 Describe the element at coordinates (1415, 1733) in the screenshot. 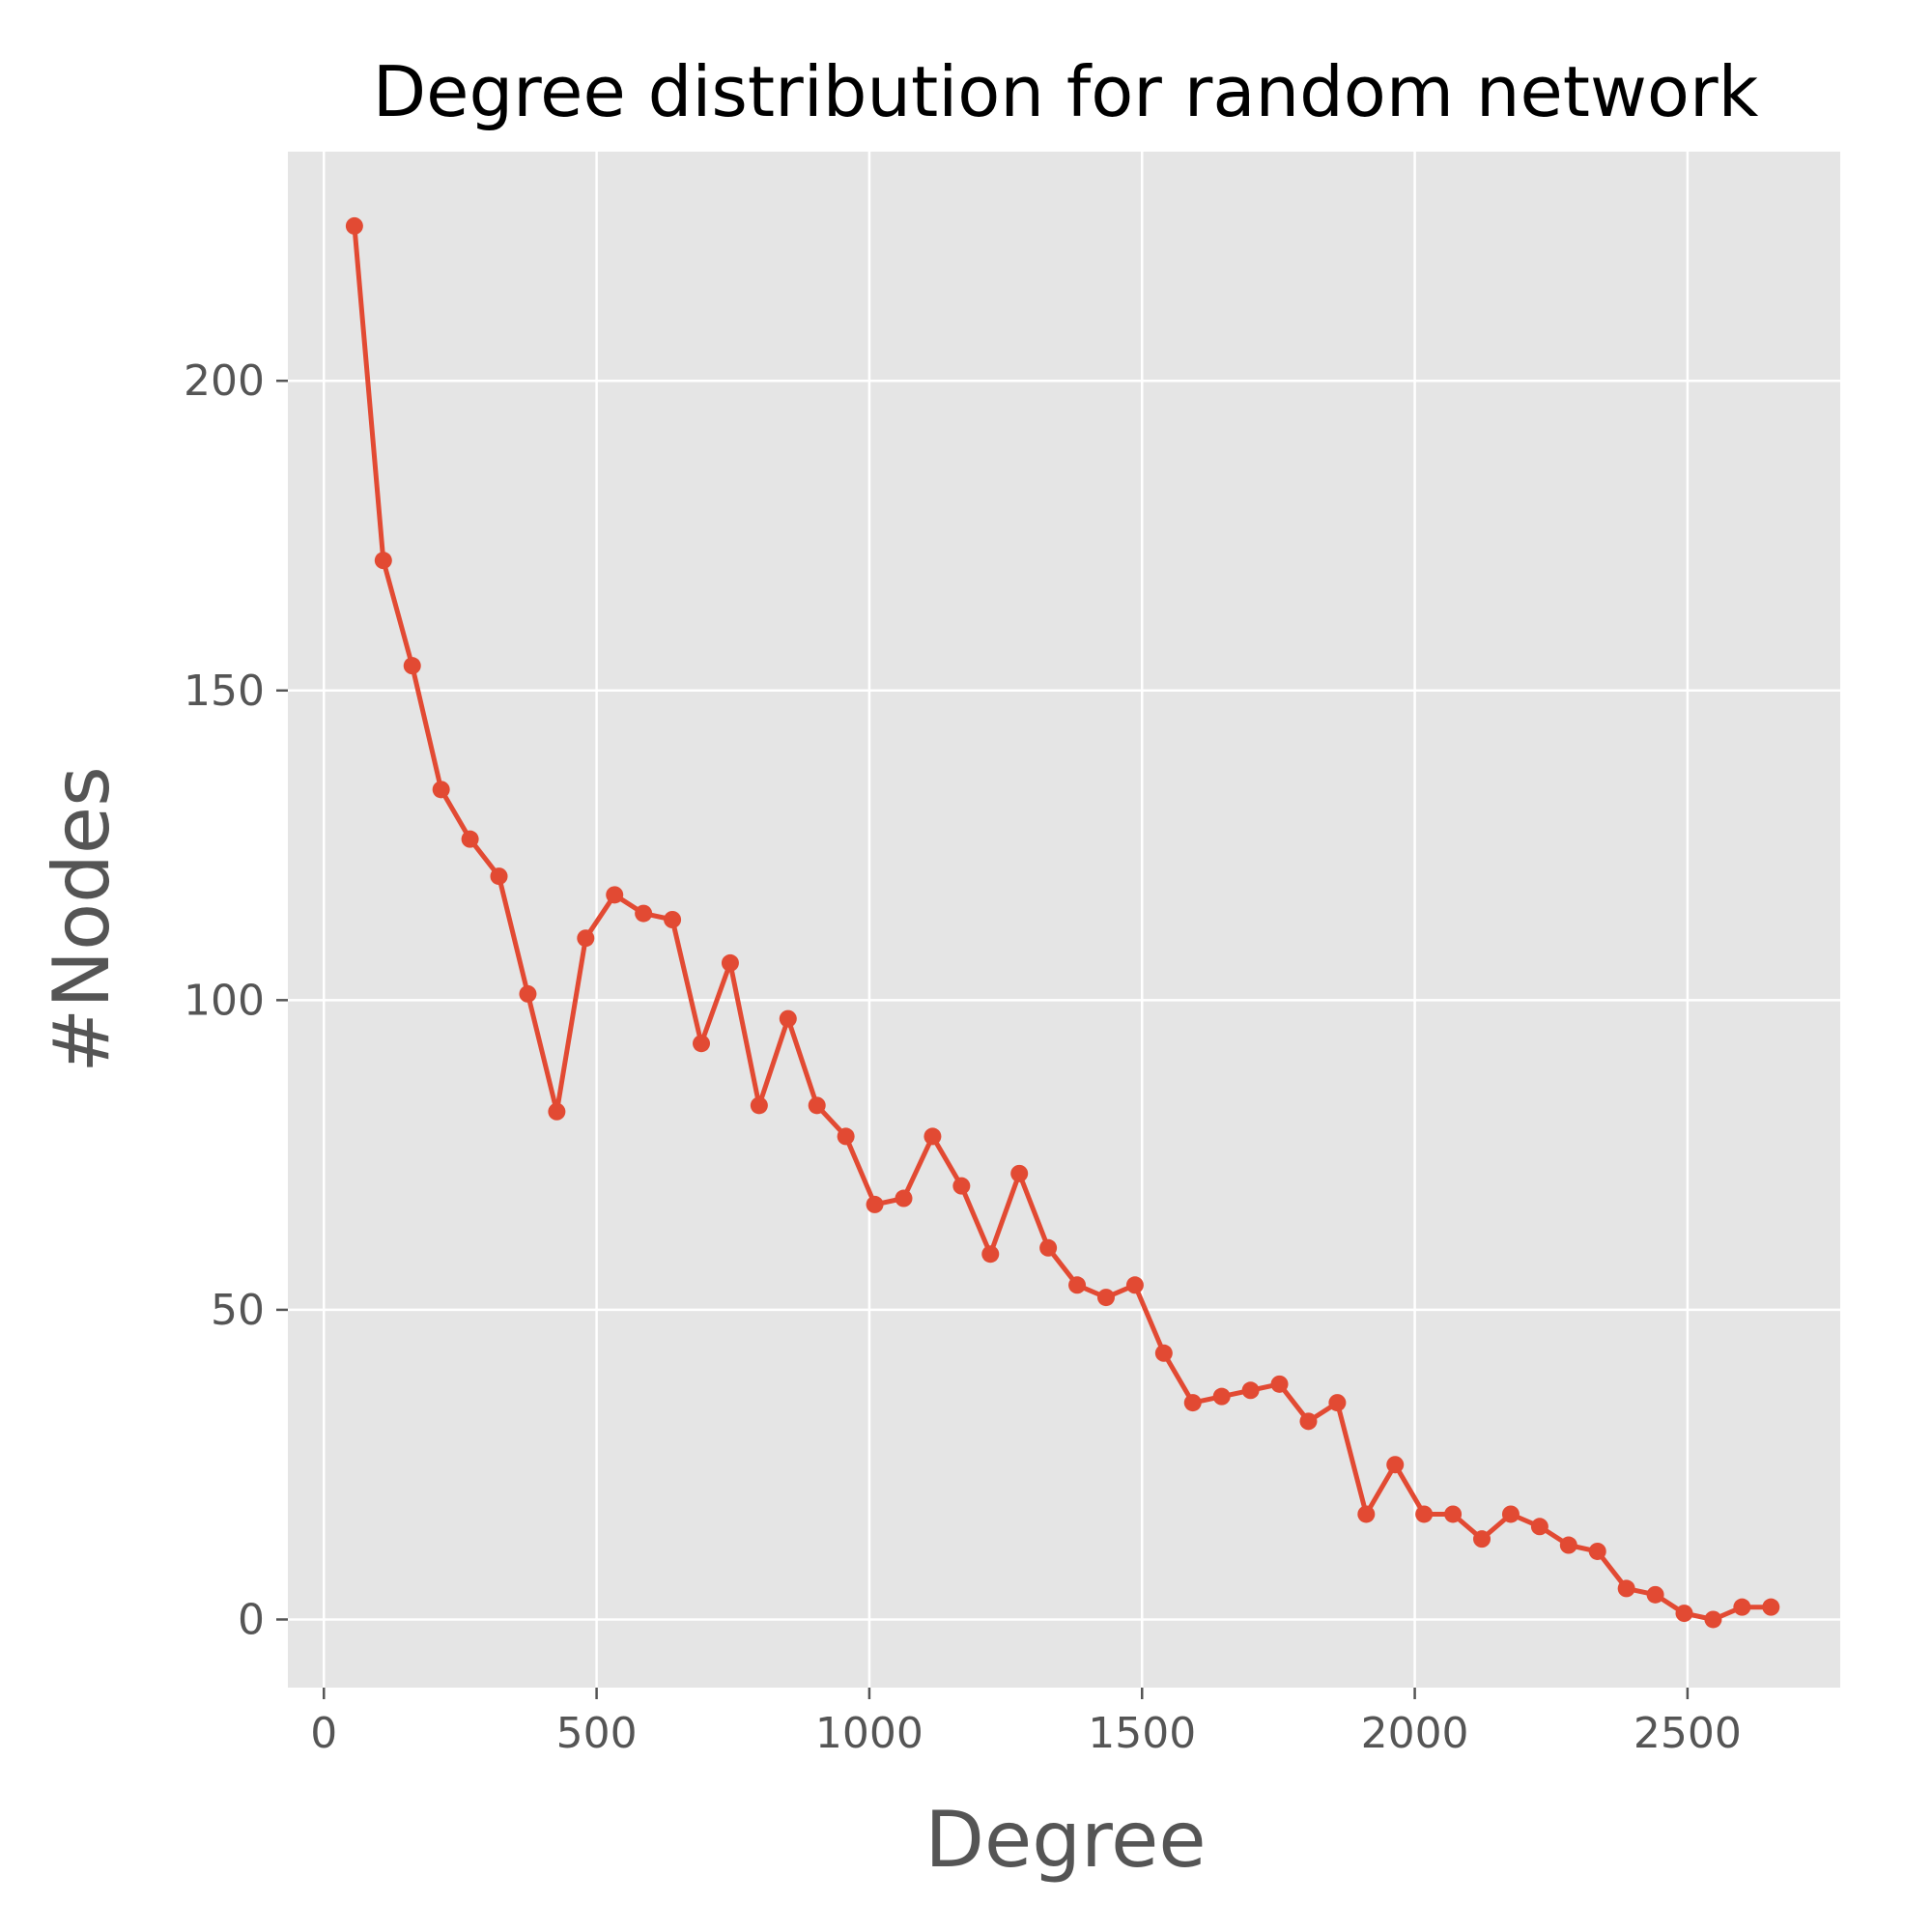

I see `x-tick-label: 2000` at that location.